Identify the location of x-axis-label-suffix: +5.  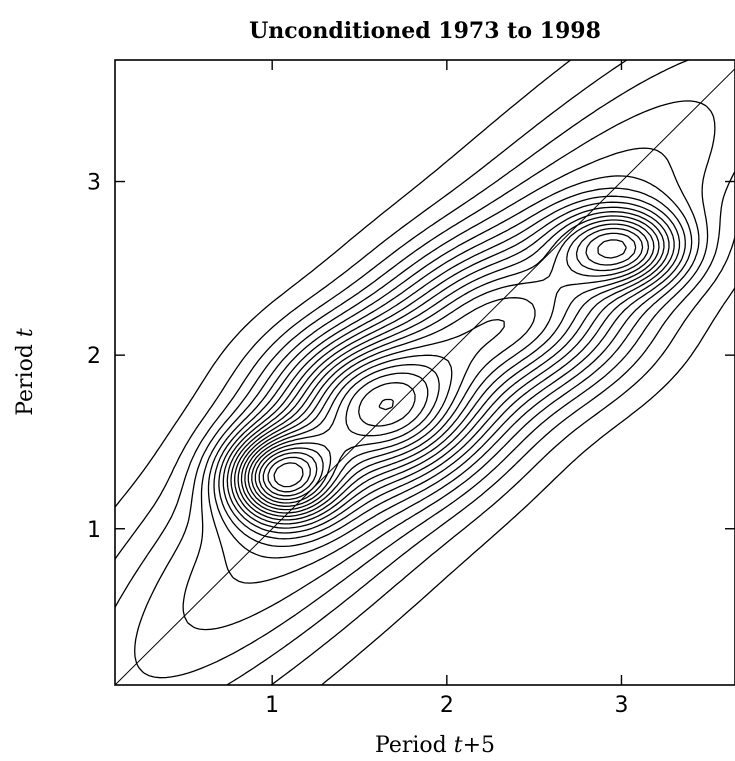
(479, 745).